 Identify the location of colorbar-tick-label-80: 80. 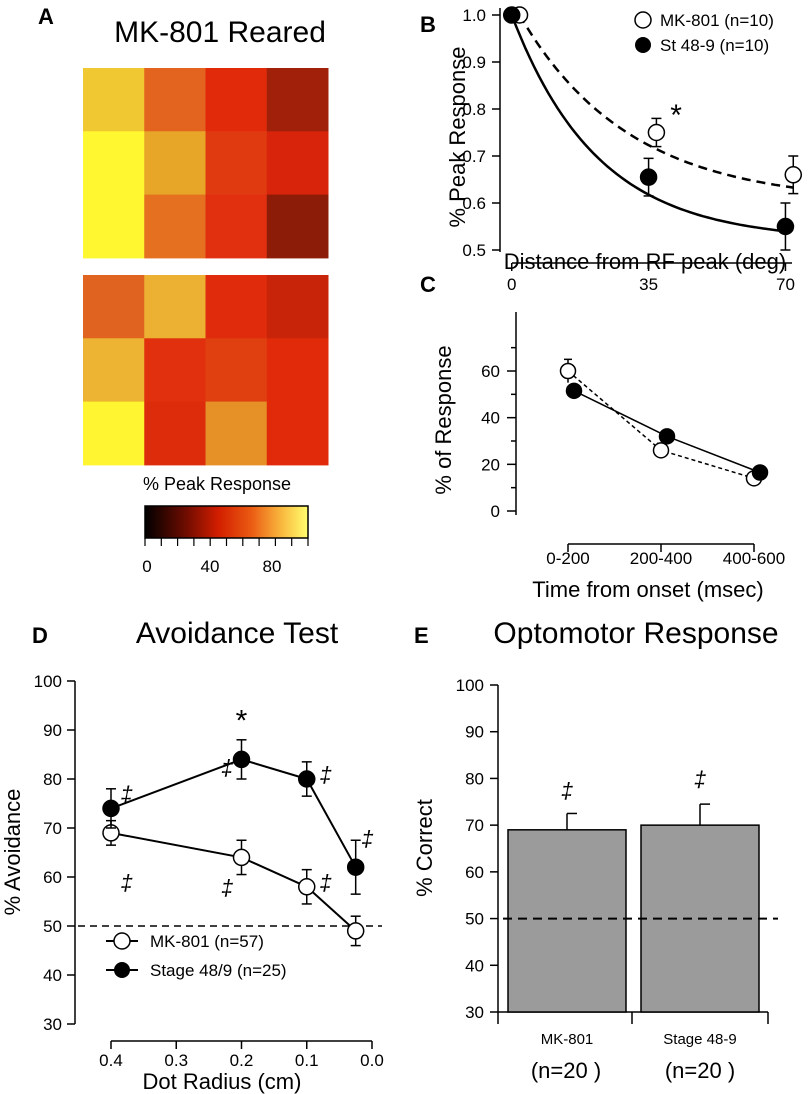
(272, 566).